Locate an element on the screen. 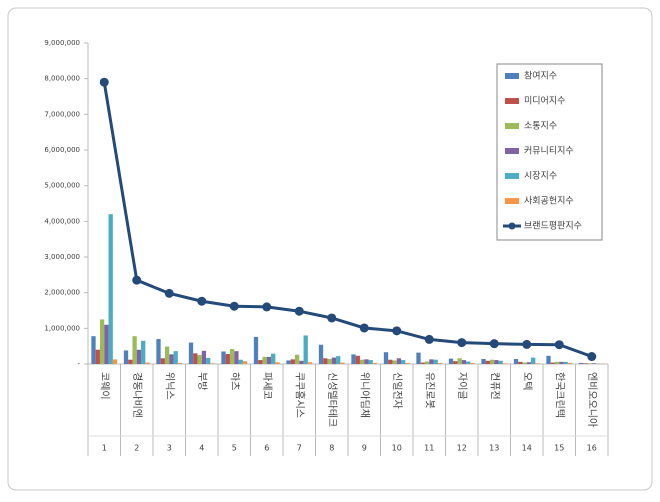 The width and height of the screenshot is (660, 502). category-number: 6 is located at coordinates (266, 448).